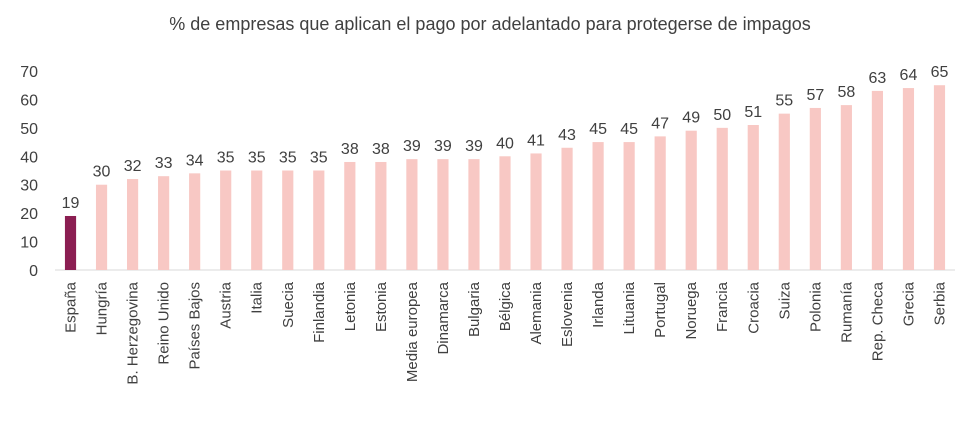 This screenshot has width=980, height=430. I want to click on x-tick-label: Noruega, so click(691, 310).